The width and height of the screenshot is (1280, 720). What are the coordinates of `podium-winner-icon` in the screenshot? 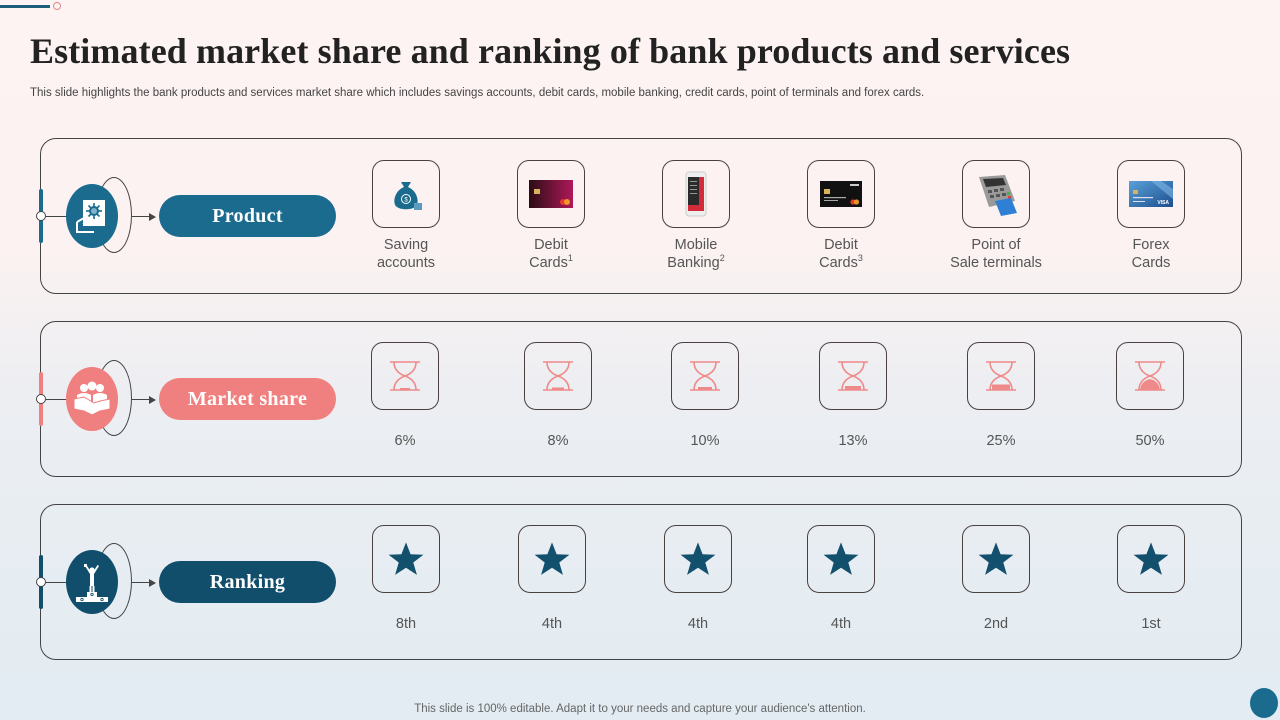 It's located at (92, 582).